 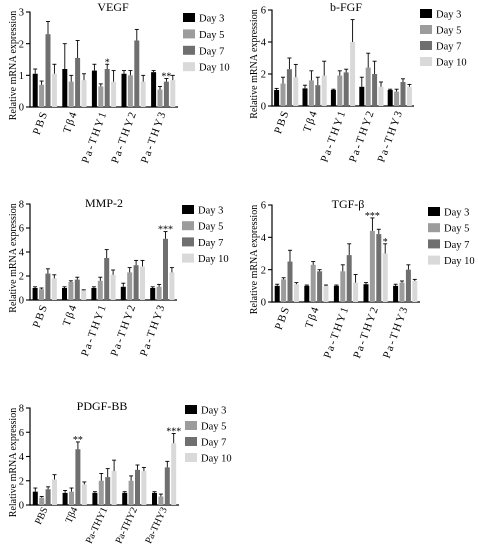 What do you see at coordinates (211, 35) in the screenshot?
I see `legend-label-day-5: Day 5` at bounding box center [211, 35].